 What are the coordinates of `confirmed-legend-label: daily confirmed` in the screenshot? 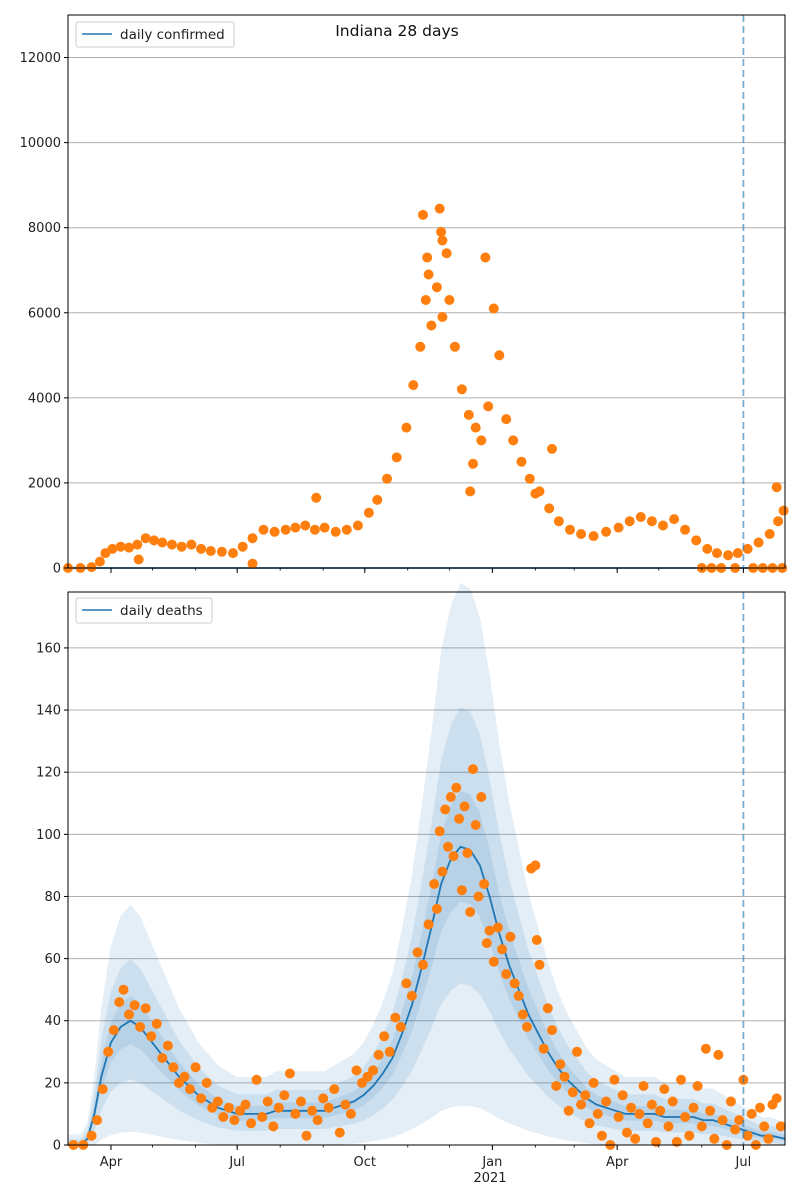 It's located at (172, 35).